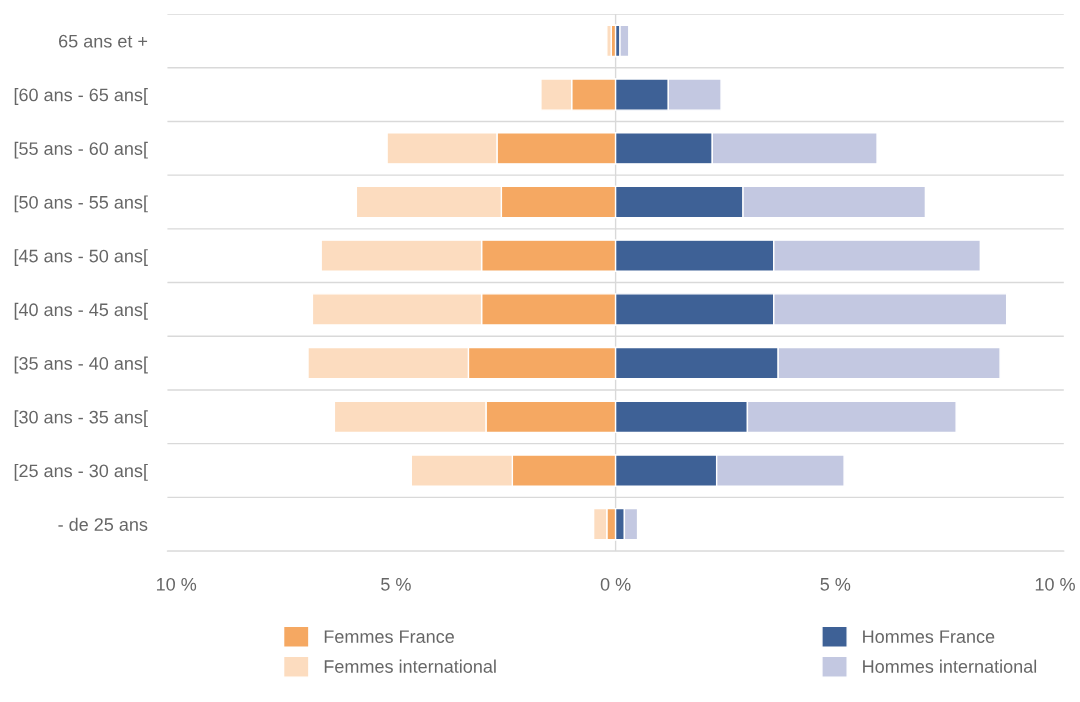  I want to click on y-tick-label: [50 ans - 55 ans[, so click(81, 204).